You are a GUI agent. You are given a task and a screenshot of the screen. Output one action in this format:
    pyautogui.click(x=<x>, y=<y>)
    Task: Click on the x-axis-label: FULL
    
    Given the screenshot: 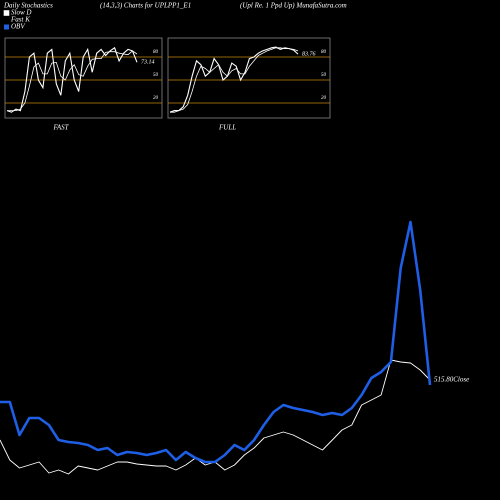 What is the action you would take?
    pyautogui.click(x=227, y=128)
    